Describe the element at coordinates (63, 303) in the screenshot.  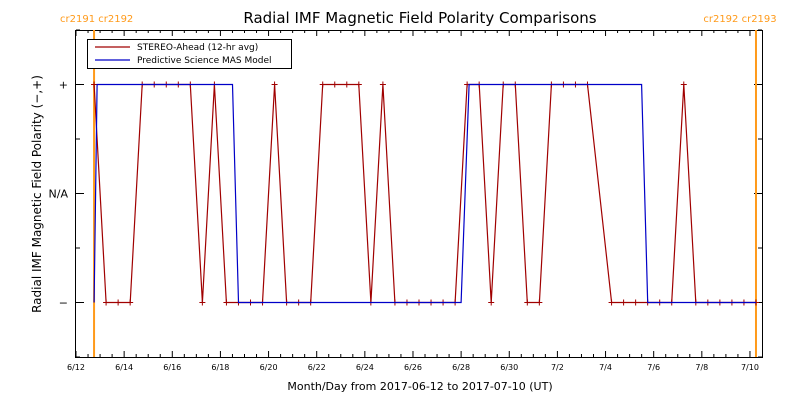
I see `y-tick-label: −` at that location.